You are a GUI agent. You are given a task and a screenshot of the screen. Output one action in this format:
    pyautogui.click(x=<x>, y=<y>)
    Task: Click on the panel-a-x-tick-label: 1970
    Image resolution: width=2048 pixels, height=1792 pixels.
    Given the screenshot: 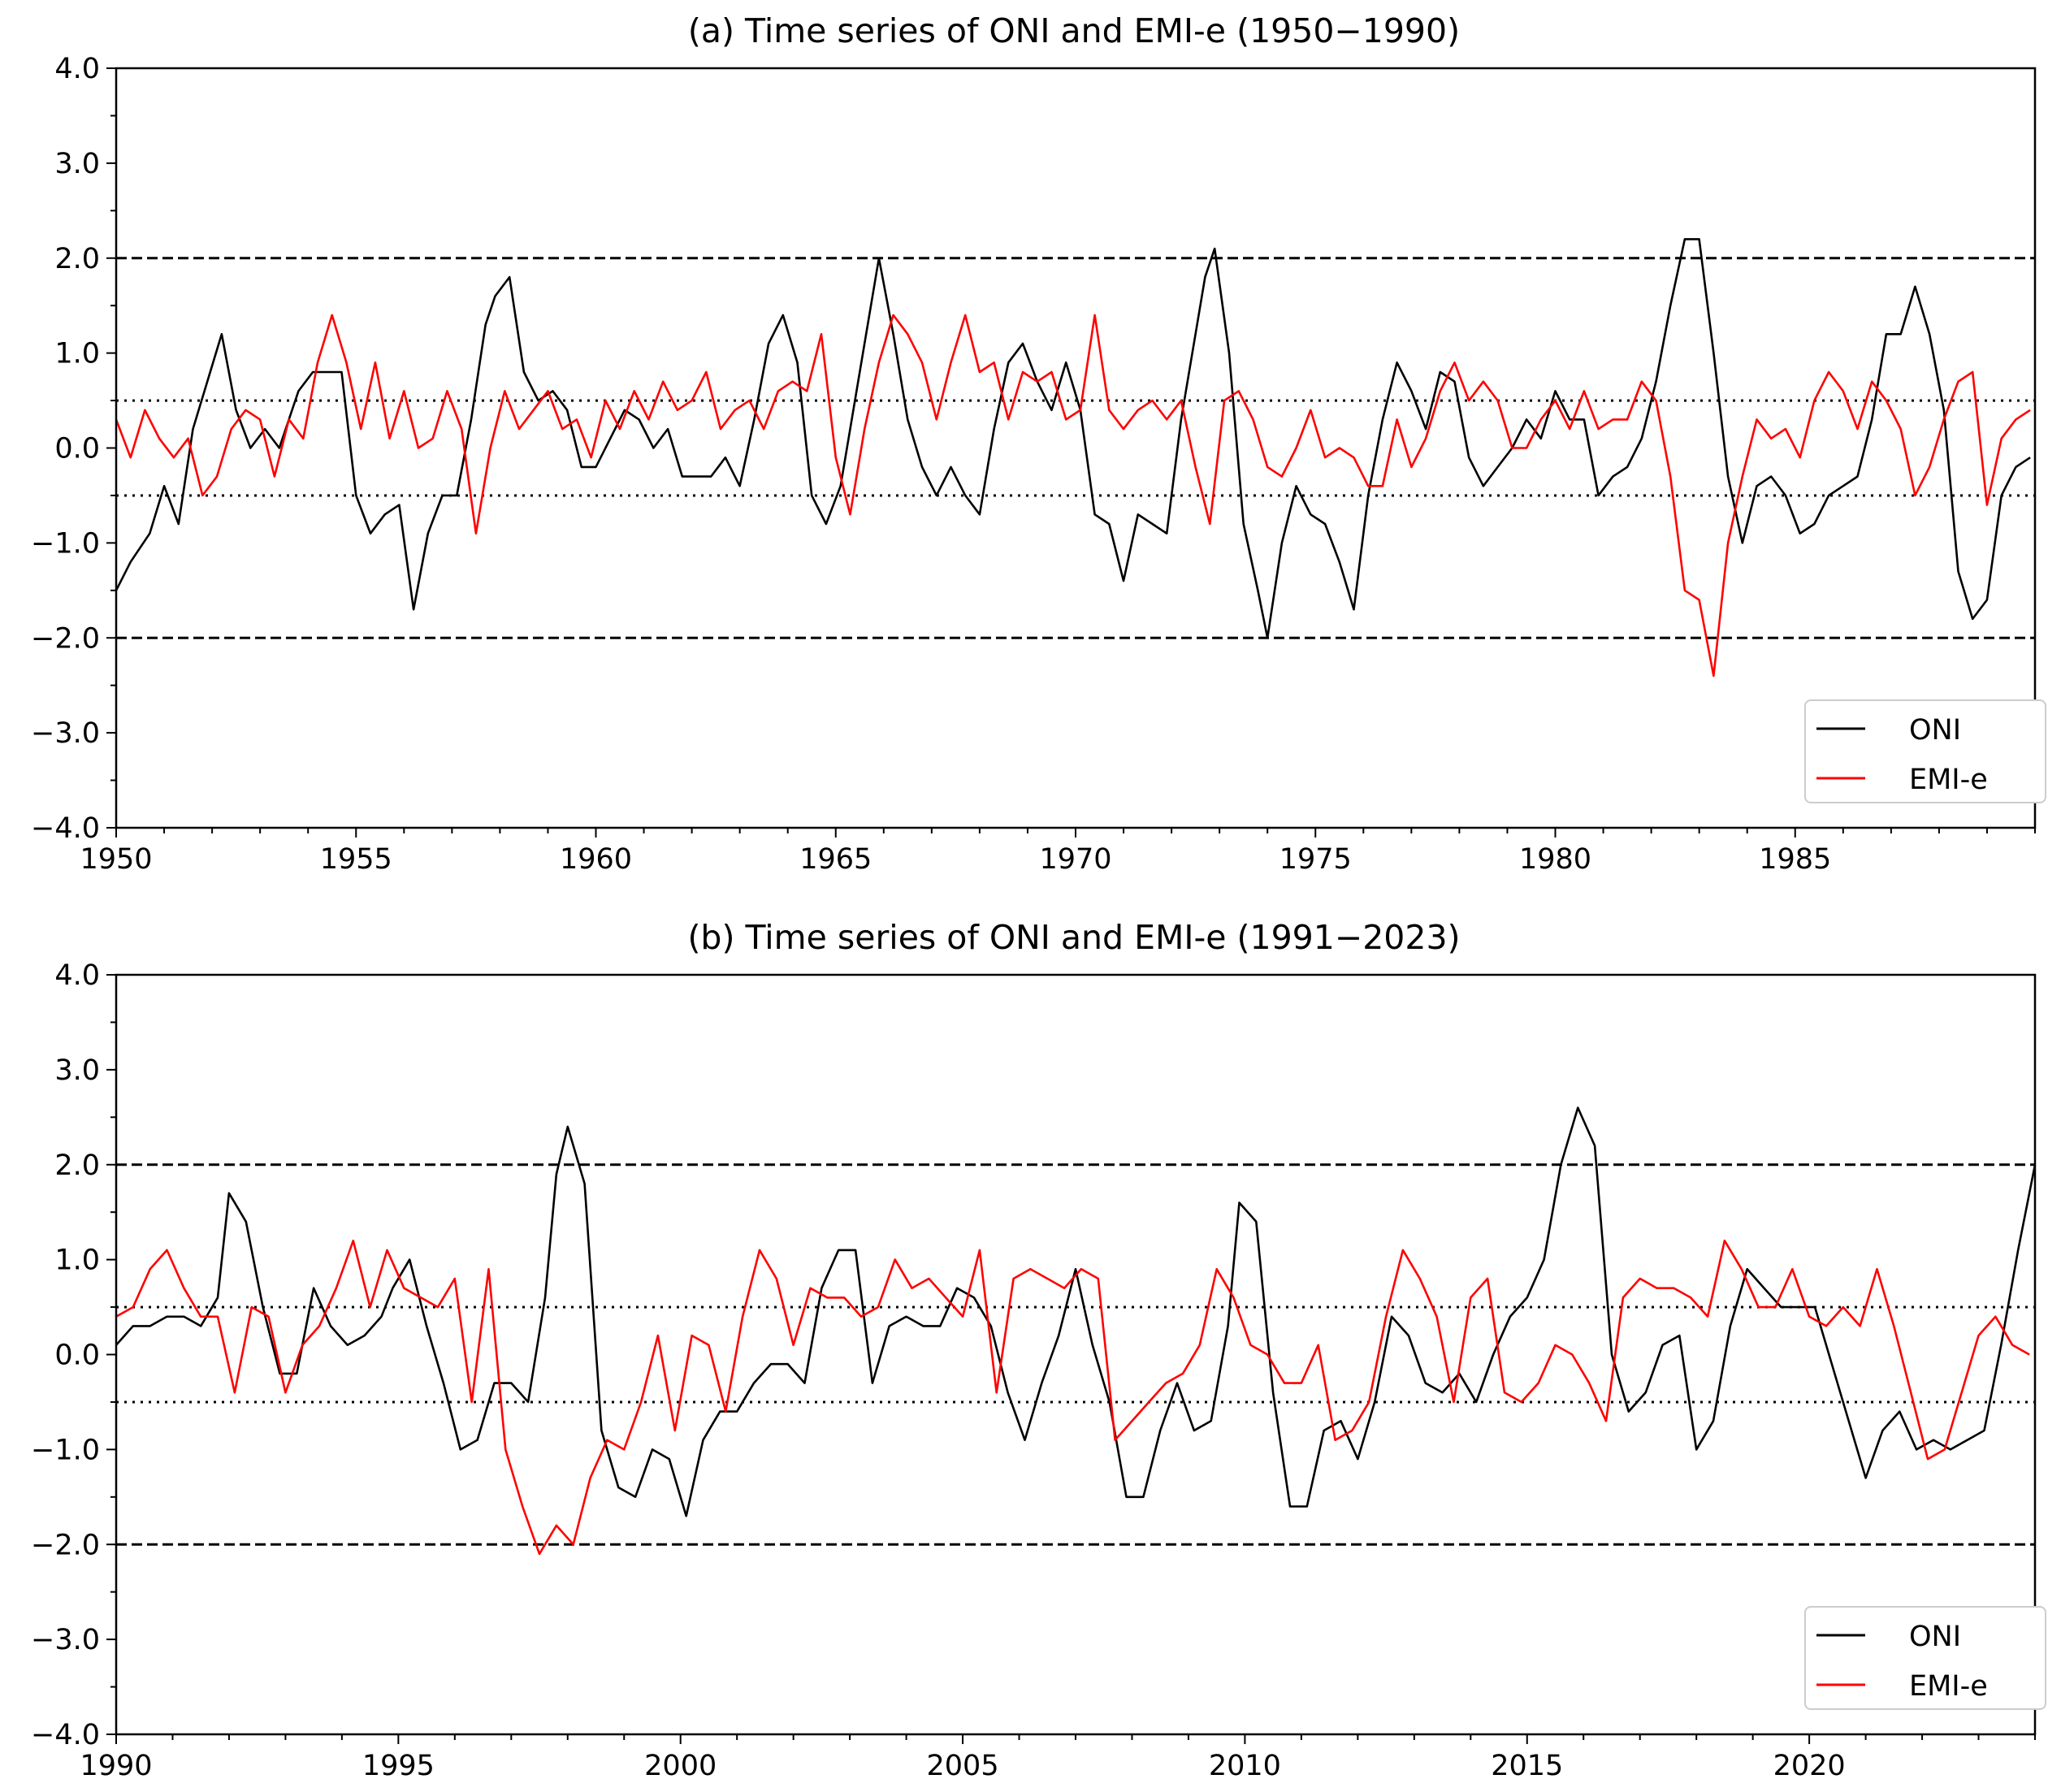 What is the action you would take?
    pyautogui.click(x=1075, y=860)
    